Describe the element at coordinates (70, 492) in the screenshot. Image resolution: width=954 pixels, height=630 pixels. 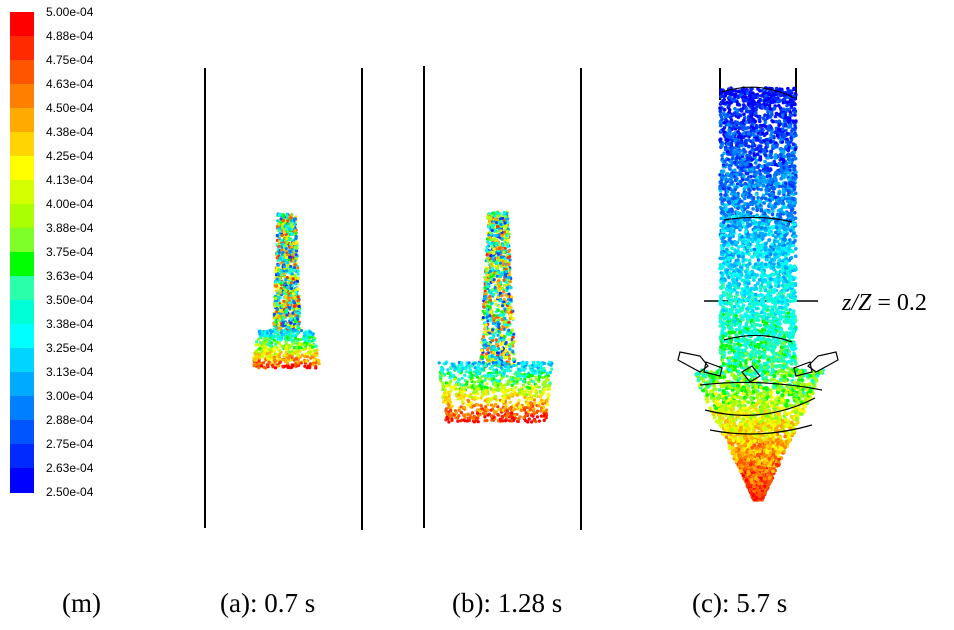
I see `colorbar-tick-label: 2.50e-04` at that location.